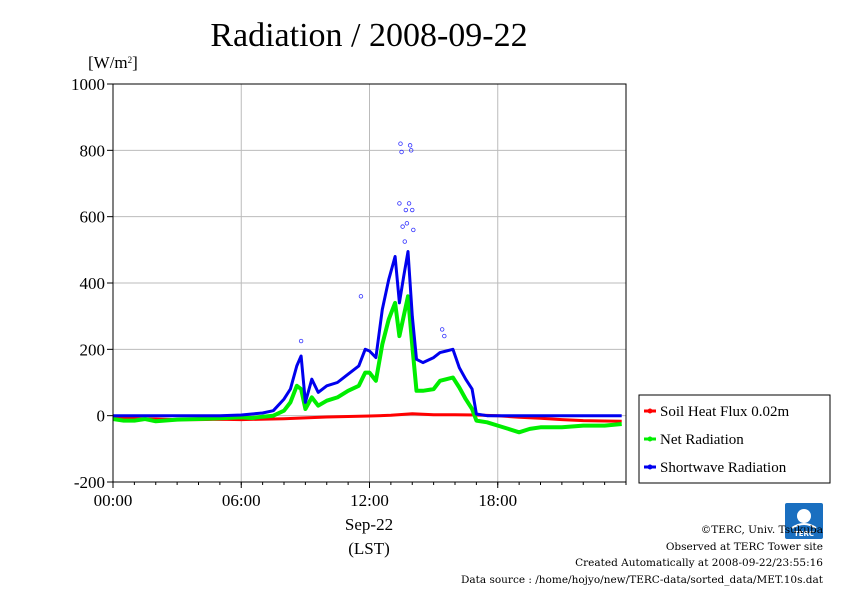  Describe the element at coordinates (723, 468) in the screenshot. I see `legend-label: Shortwave Radiation` at that location.